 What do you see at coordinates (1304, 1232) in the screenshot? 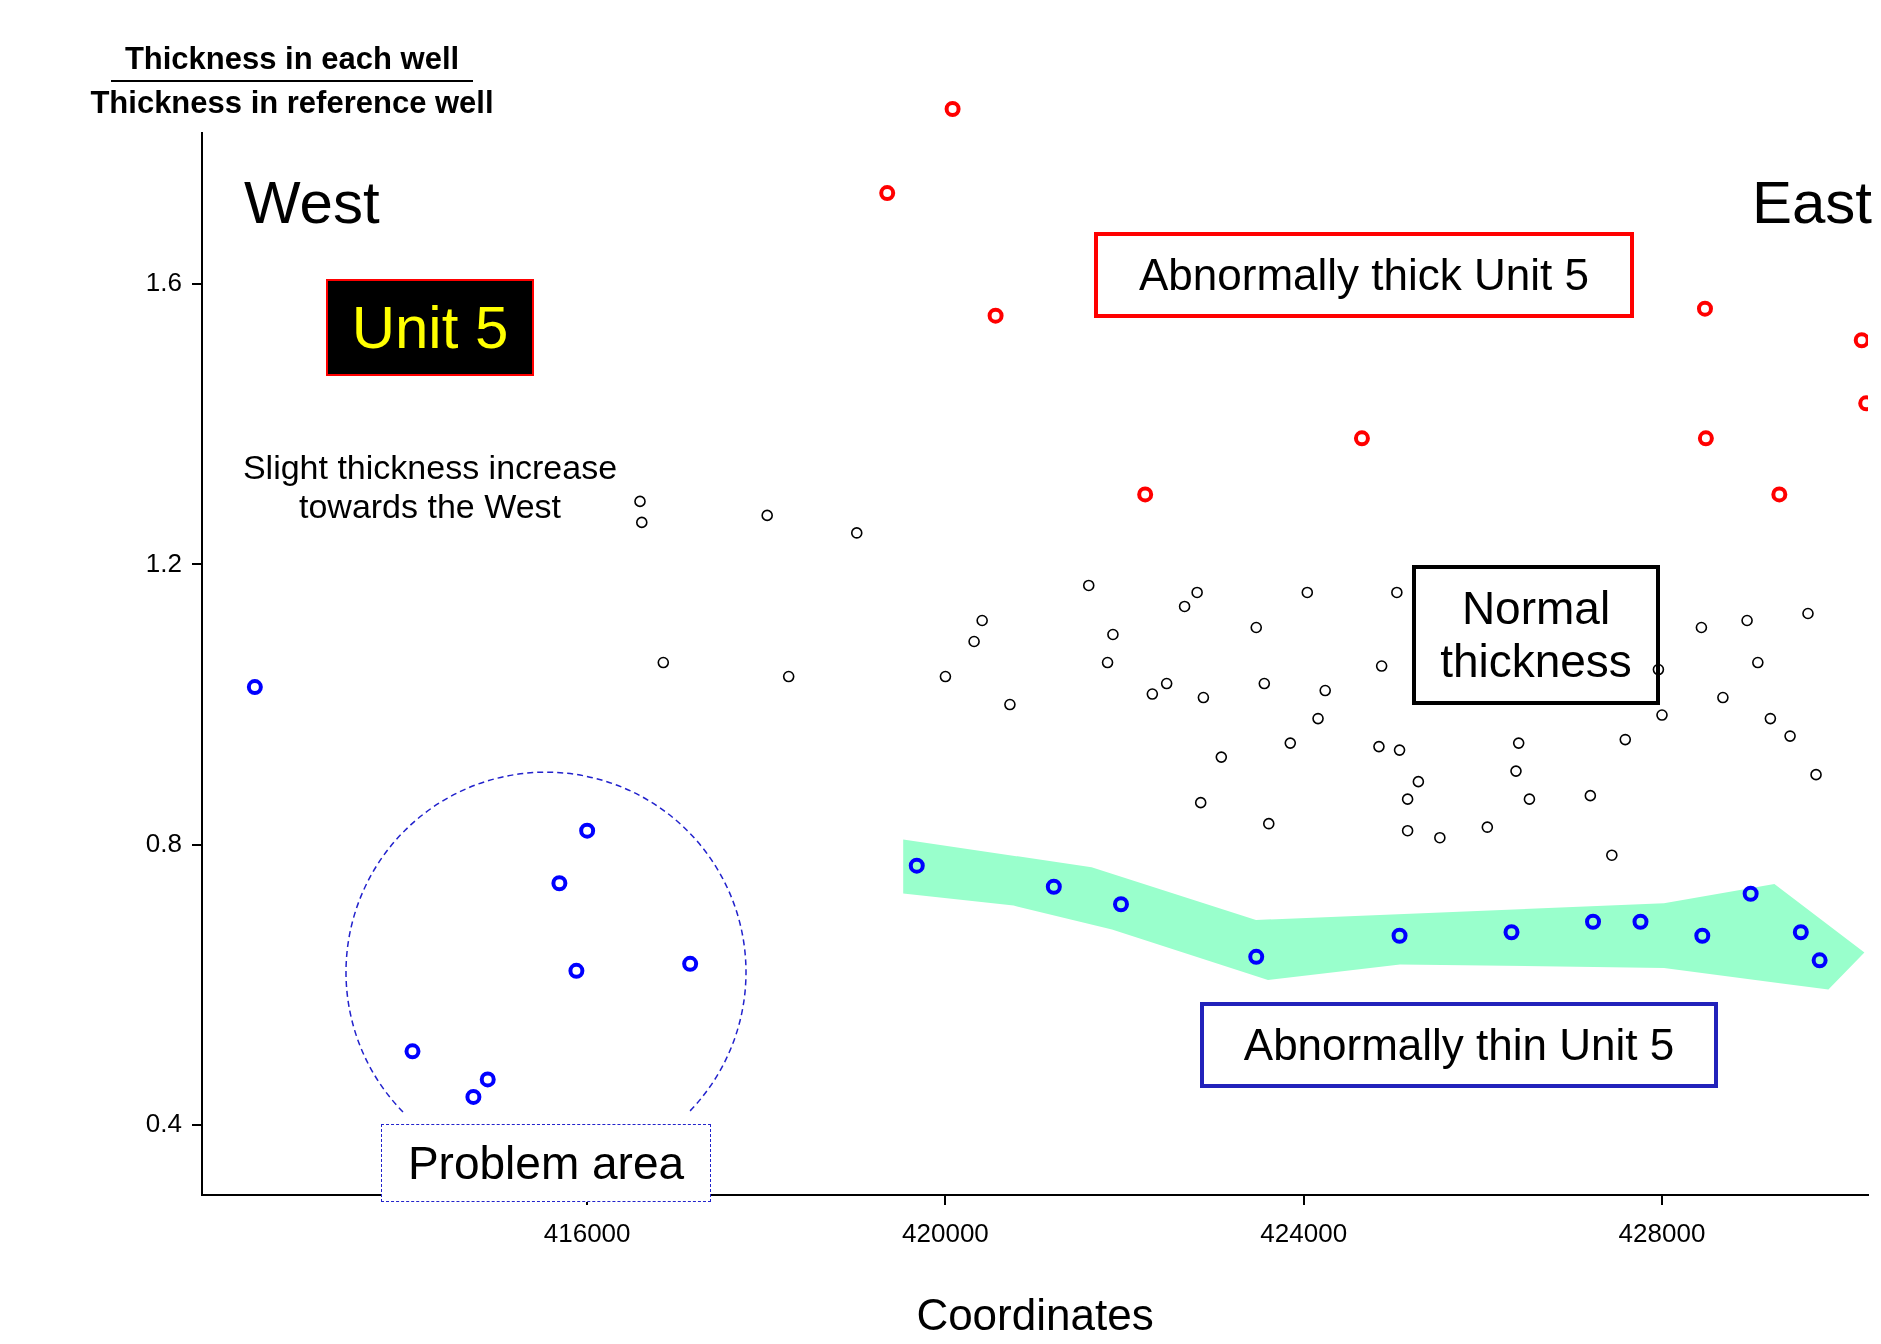
I see `x-tick-label: 424000` at bounding box center [1304, 1232].